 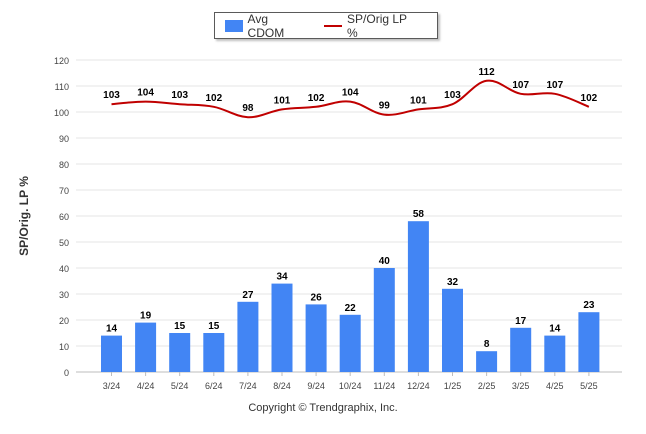 What do you see at coordinates (419, 214) in the screenshot?
I see `bar-data-label: 58` at bounding box center [419, 214].